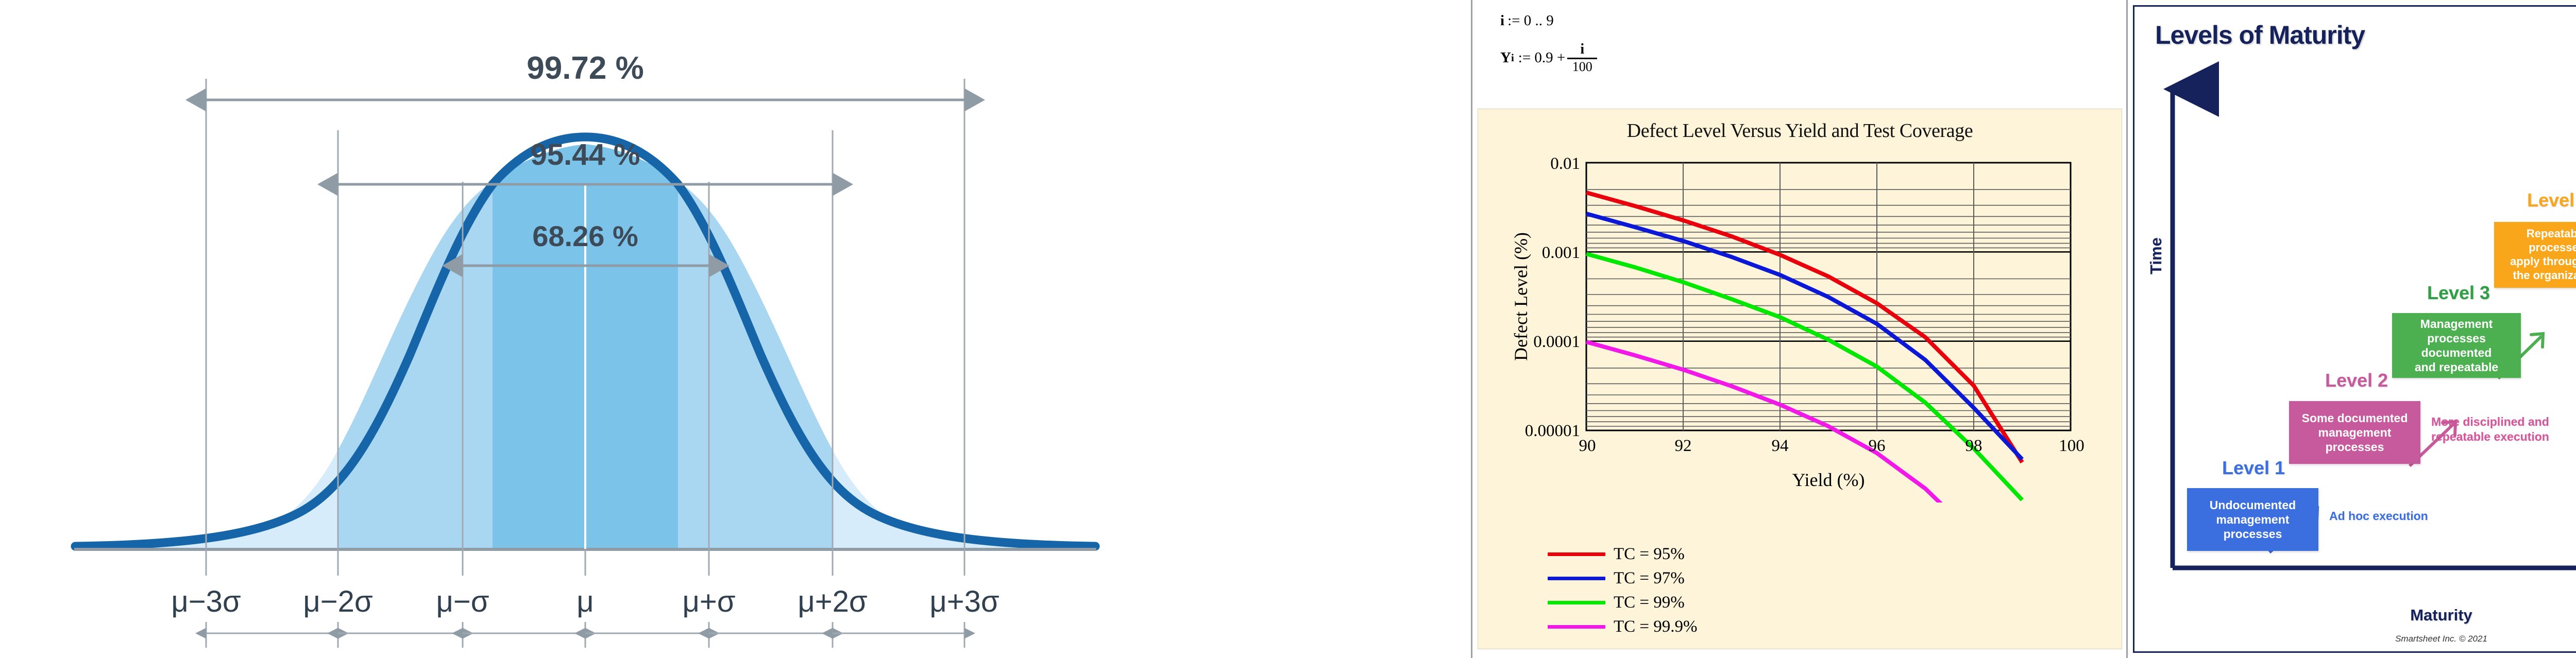 This screenshot has width=2576, height=658. What do you see at coordinates (2458, 292) in the screenshot?
I see `level-3-tag: Level 3` at bounding box center [2458, 292].